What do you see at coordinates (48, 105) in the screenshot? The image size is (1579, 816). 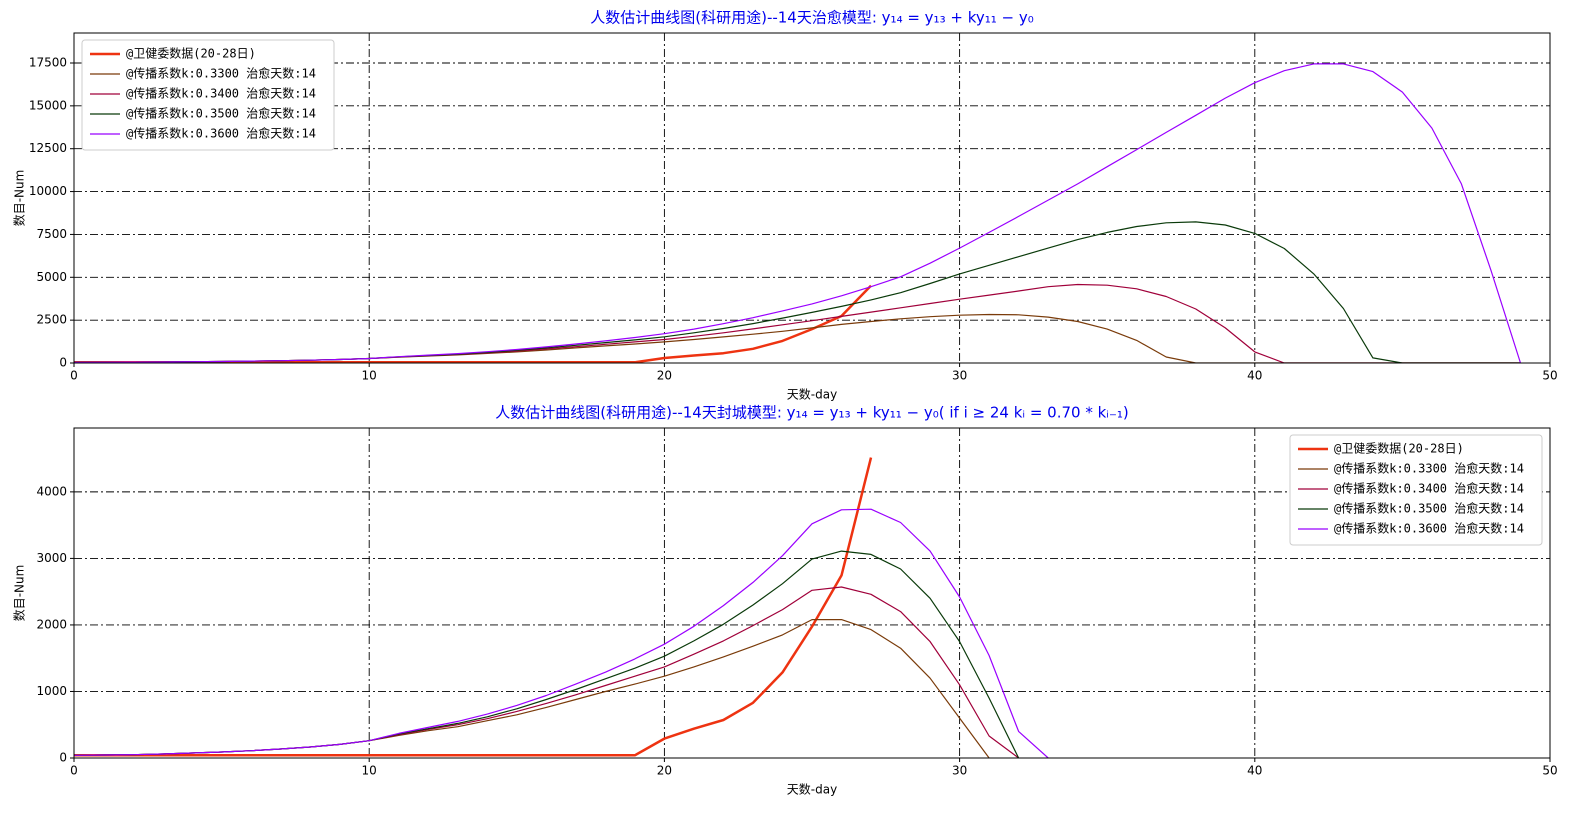 I see `y-tick-label: 15000` at bounding box center [48, 105].